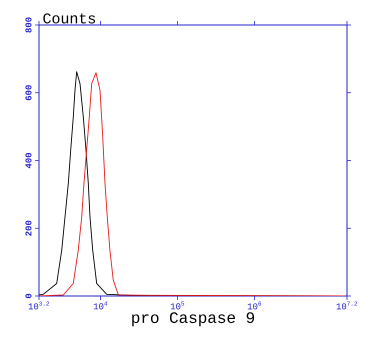 The height and width of the screenshot is (350, 368). Describe the element at coordinates (347, 306) in the screenshot. I see `x-tick-label: 10$^{7.2}$` at that location.